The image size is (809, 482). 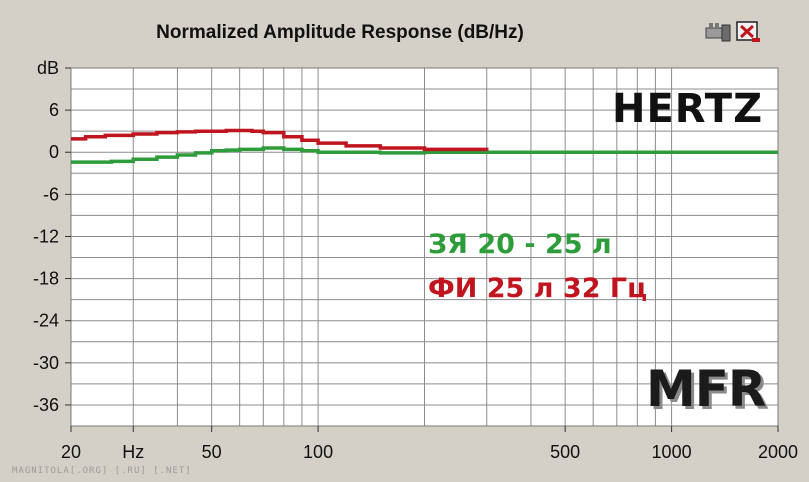 What do you see at coordinates (54, 110) in the screenshot?
I see `y-tick-label: 6` at bounding box center [54, 110].